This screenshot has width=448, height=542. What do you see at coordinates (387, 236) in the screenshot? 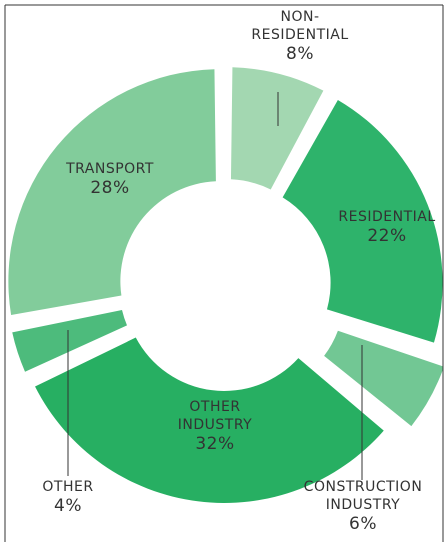
I see `value-label: 22%` at bounding box center [387, 236].